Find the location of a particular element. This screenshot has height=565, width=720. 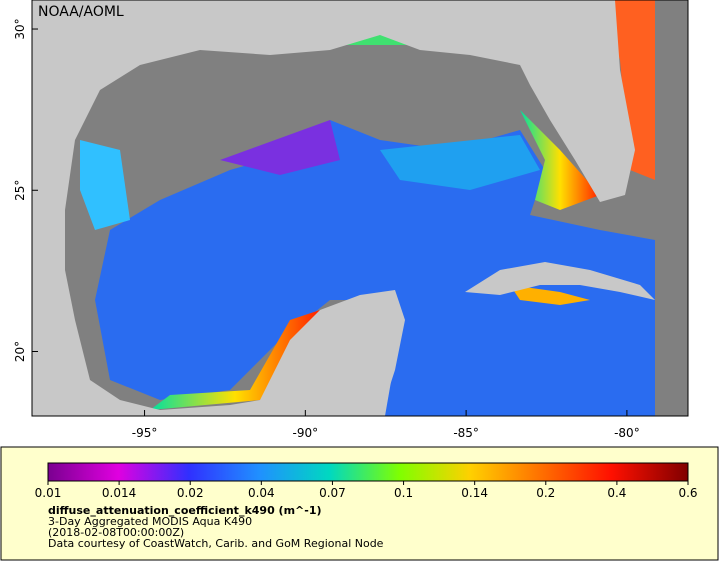

colorbar-tick-label: 0.14 is located at coordinates (474, 493).